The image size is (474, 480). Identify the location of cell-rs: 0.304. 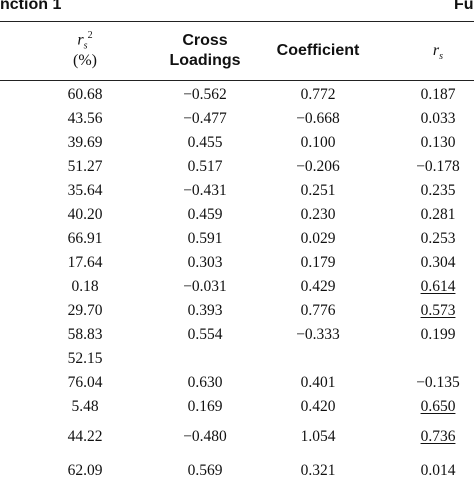
(438, 262).